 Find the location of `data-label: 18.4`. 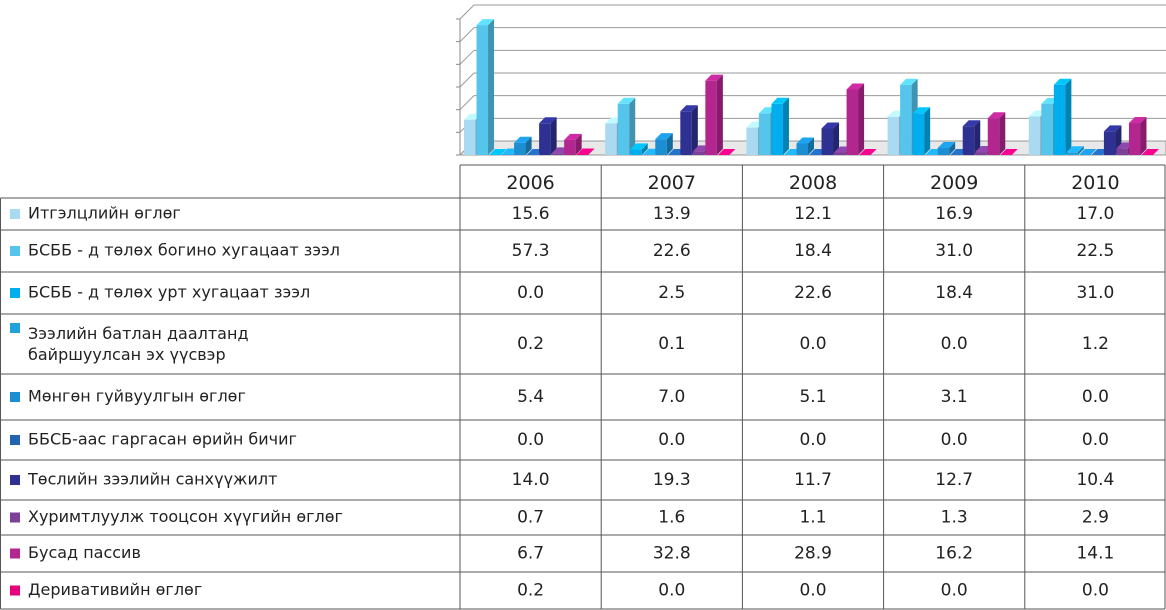

data-label: 18.4 is located at coordinates (954, 293).